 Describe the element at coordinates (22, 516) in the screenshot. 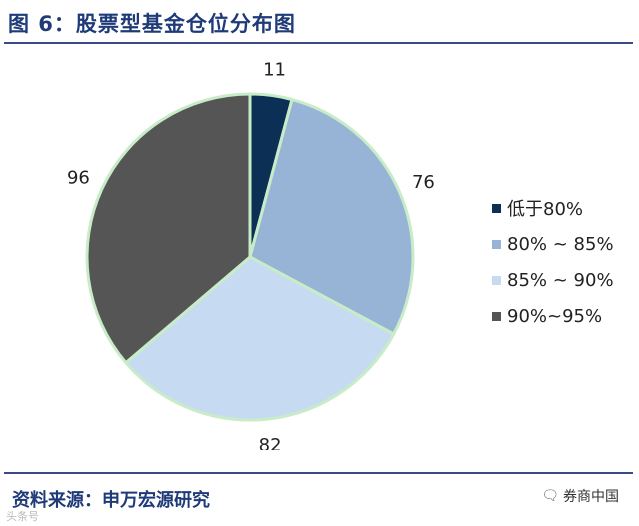

I see `watermark: 头条号` at that location.